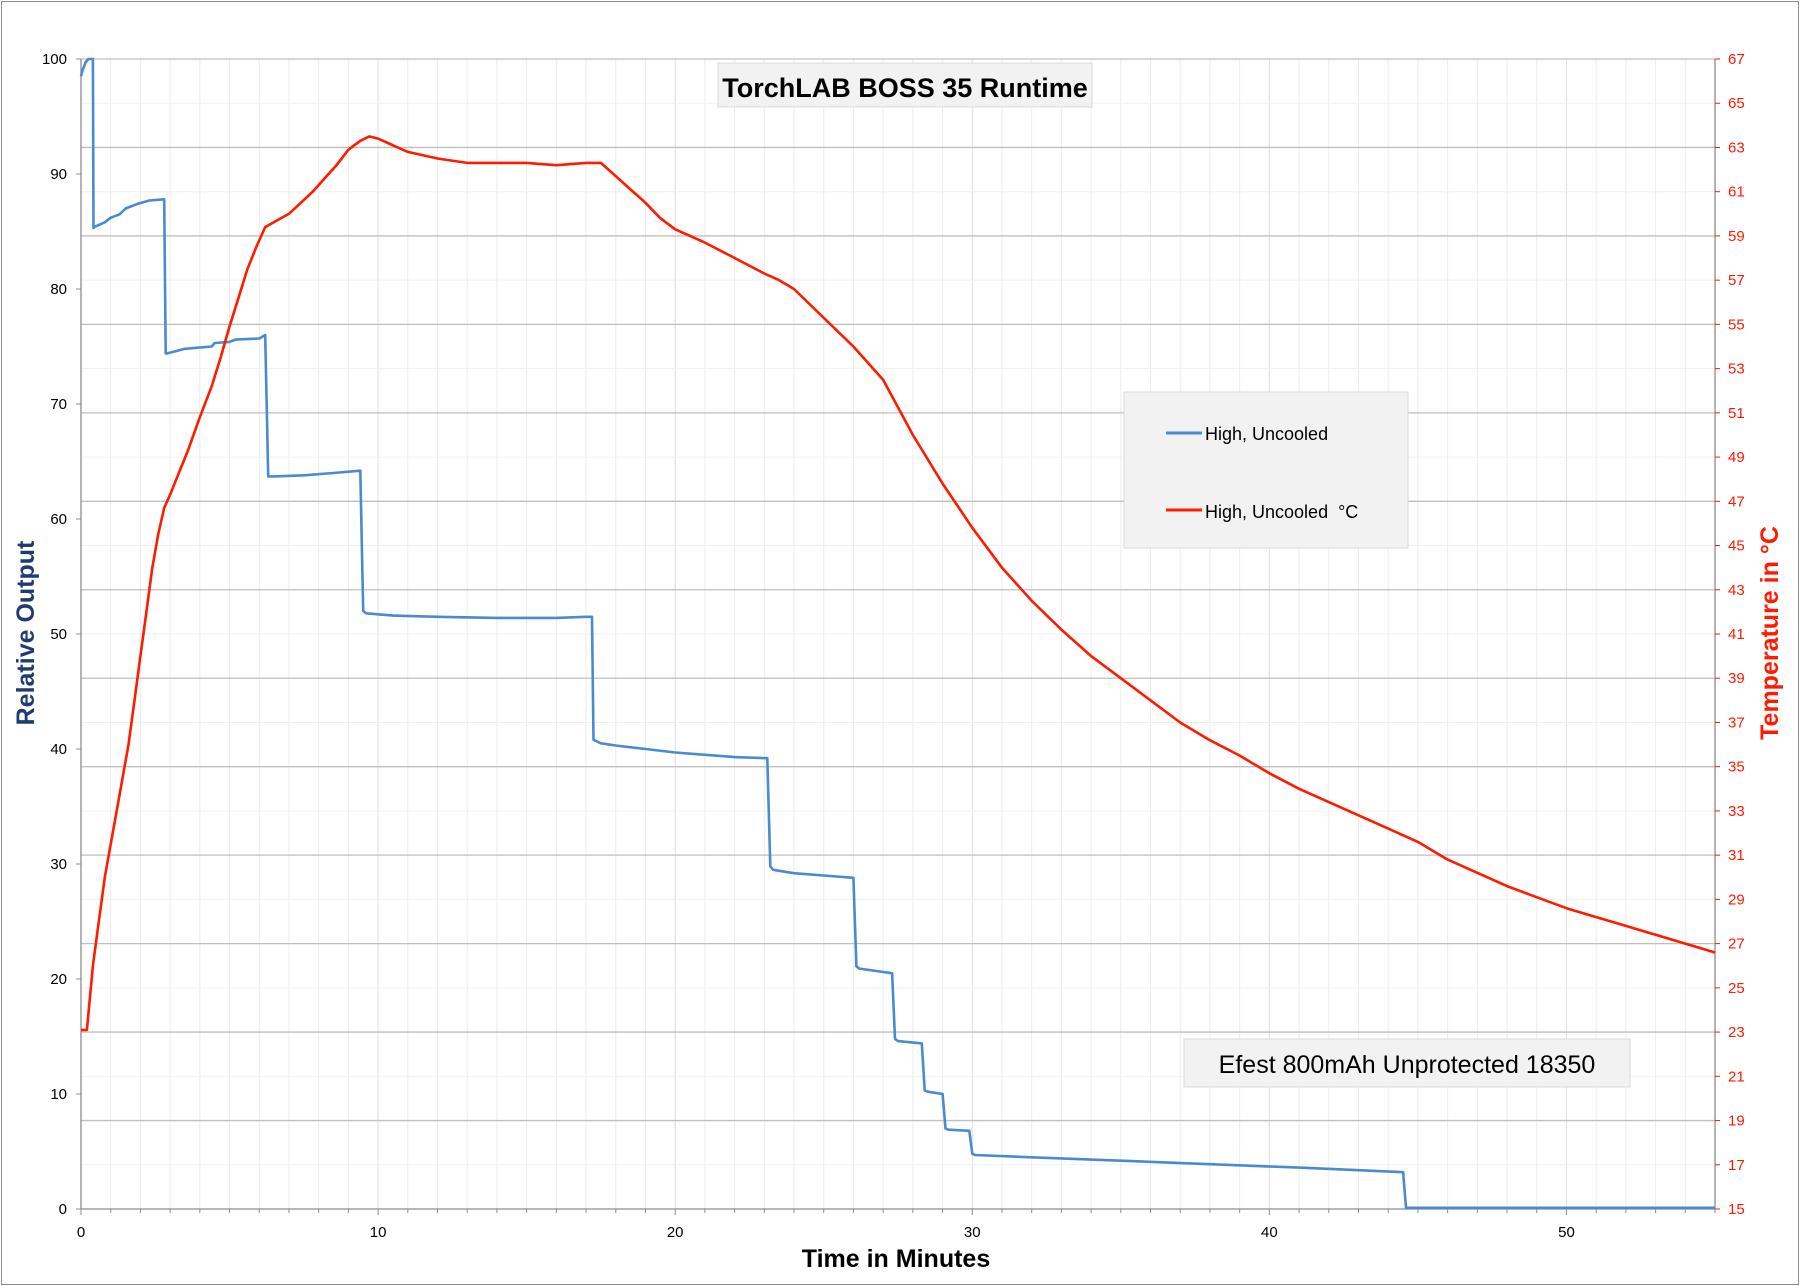  Describe the element at coordinates (1736, 899) in the screenshot. I see `right-tick-label: 29` at that location.